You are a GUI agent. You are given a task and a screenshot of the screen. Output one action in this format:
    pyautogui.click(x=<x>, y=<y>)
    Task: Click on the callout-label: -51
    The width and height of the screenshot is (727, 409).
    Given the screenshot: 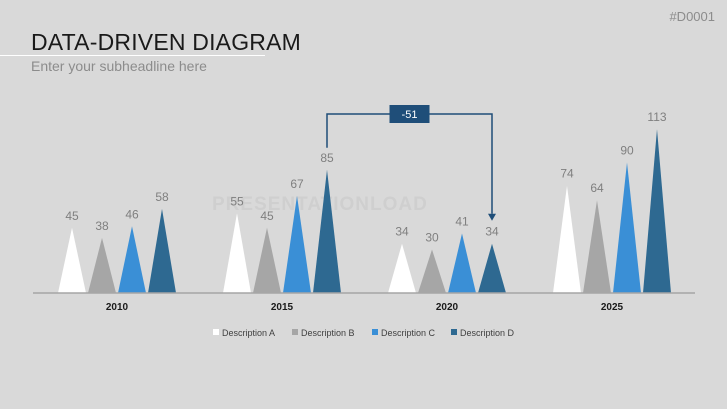 What is the action you would take?
    pyautogui.click(x=410, y=115)
    